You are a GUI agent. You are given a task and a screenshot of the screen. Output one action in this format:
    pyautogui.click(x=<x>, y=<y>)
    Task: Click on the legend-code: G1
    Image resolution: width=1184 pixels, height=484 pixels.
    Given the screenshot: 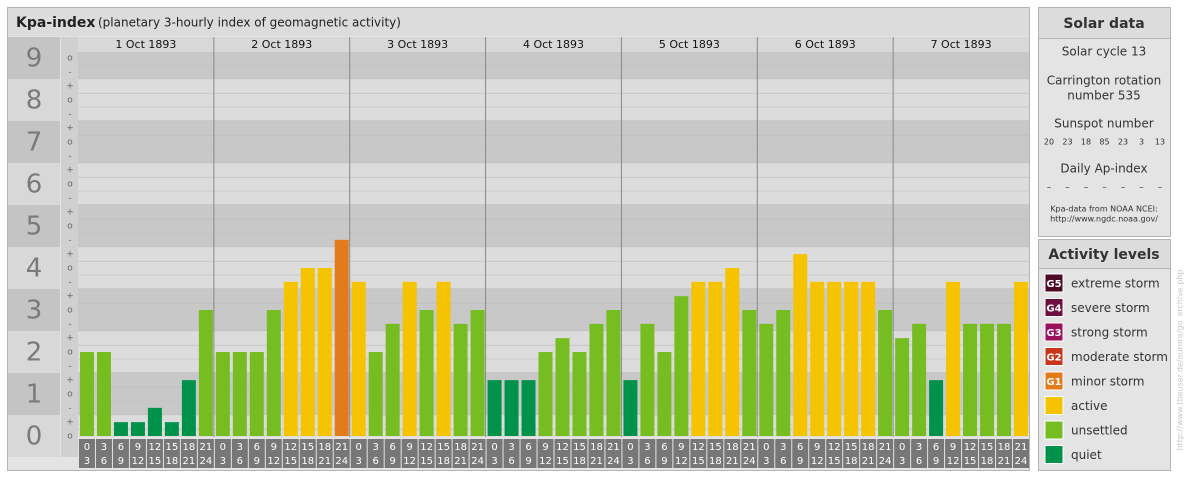 What is the action you would take?
    pyautogui.click(x=1053, y=382)
    